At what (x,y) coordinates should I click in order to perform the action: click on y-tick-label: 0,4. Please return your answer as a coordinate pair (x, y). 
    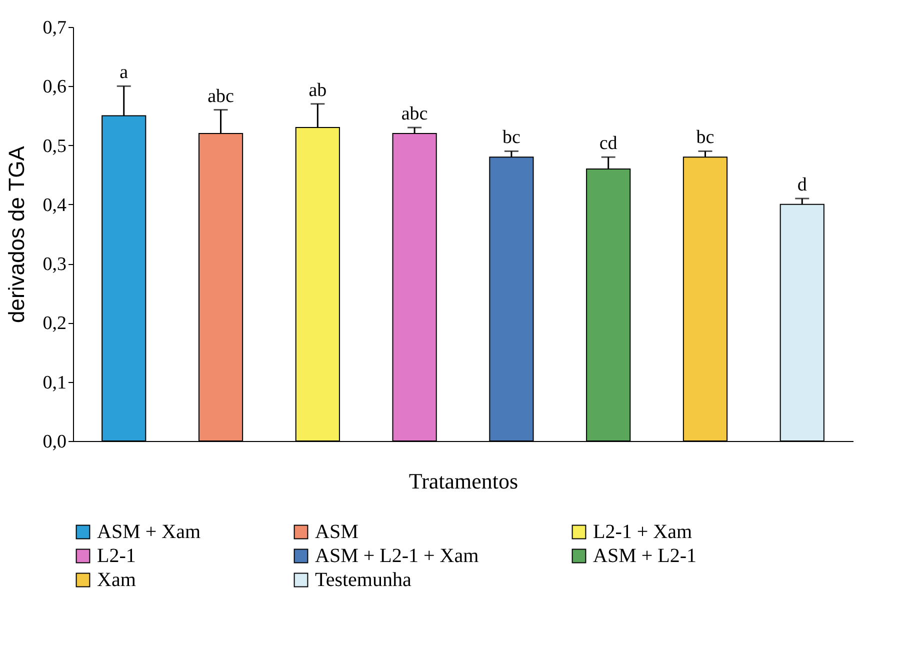
    Looking at the image, I should click on (54, 205).